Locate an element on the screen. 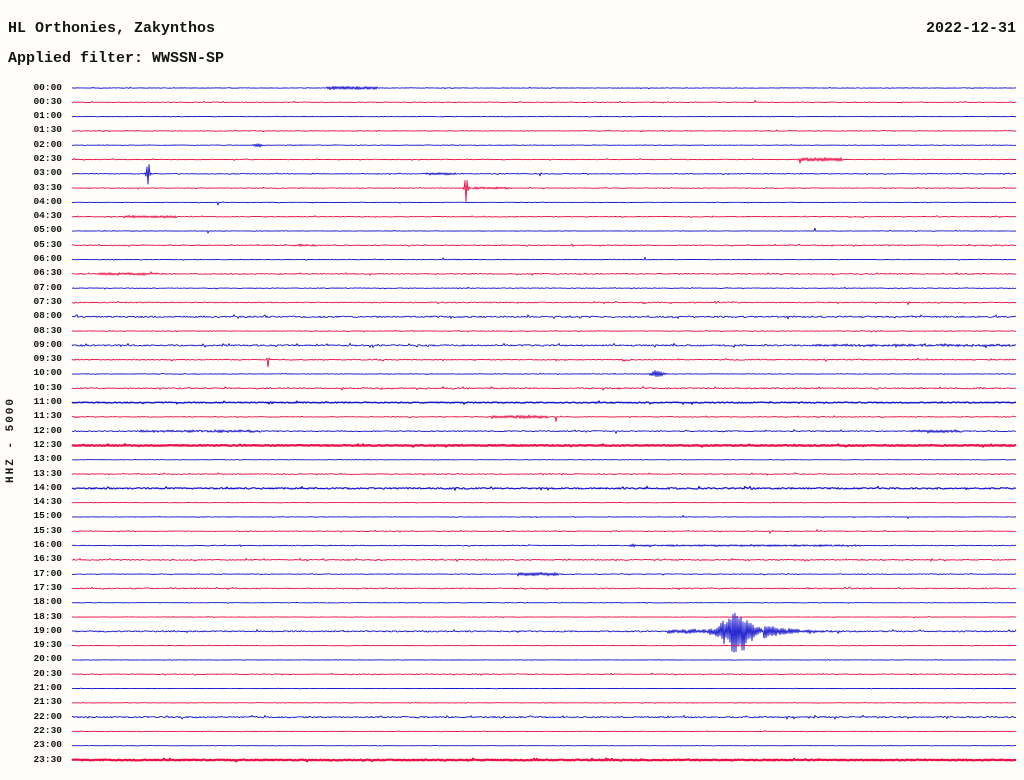  time-label-1800: 18:00 is located at coordinates (47, 602).